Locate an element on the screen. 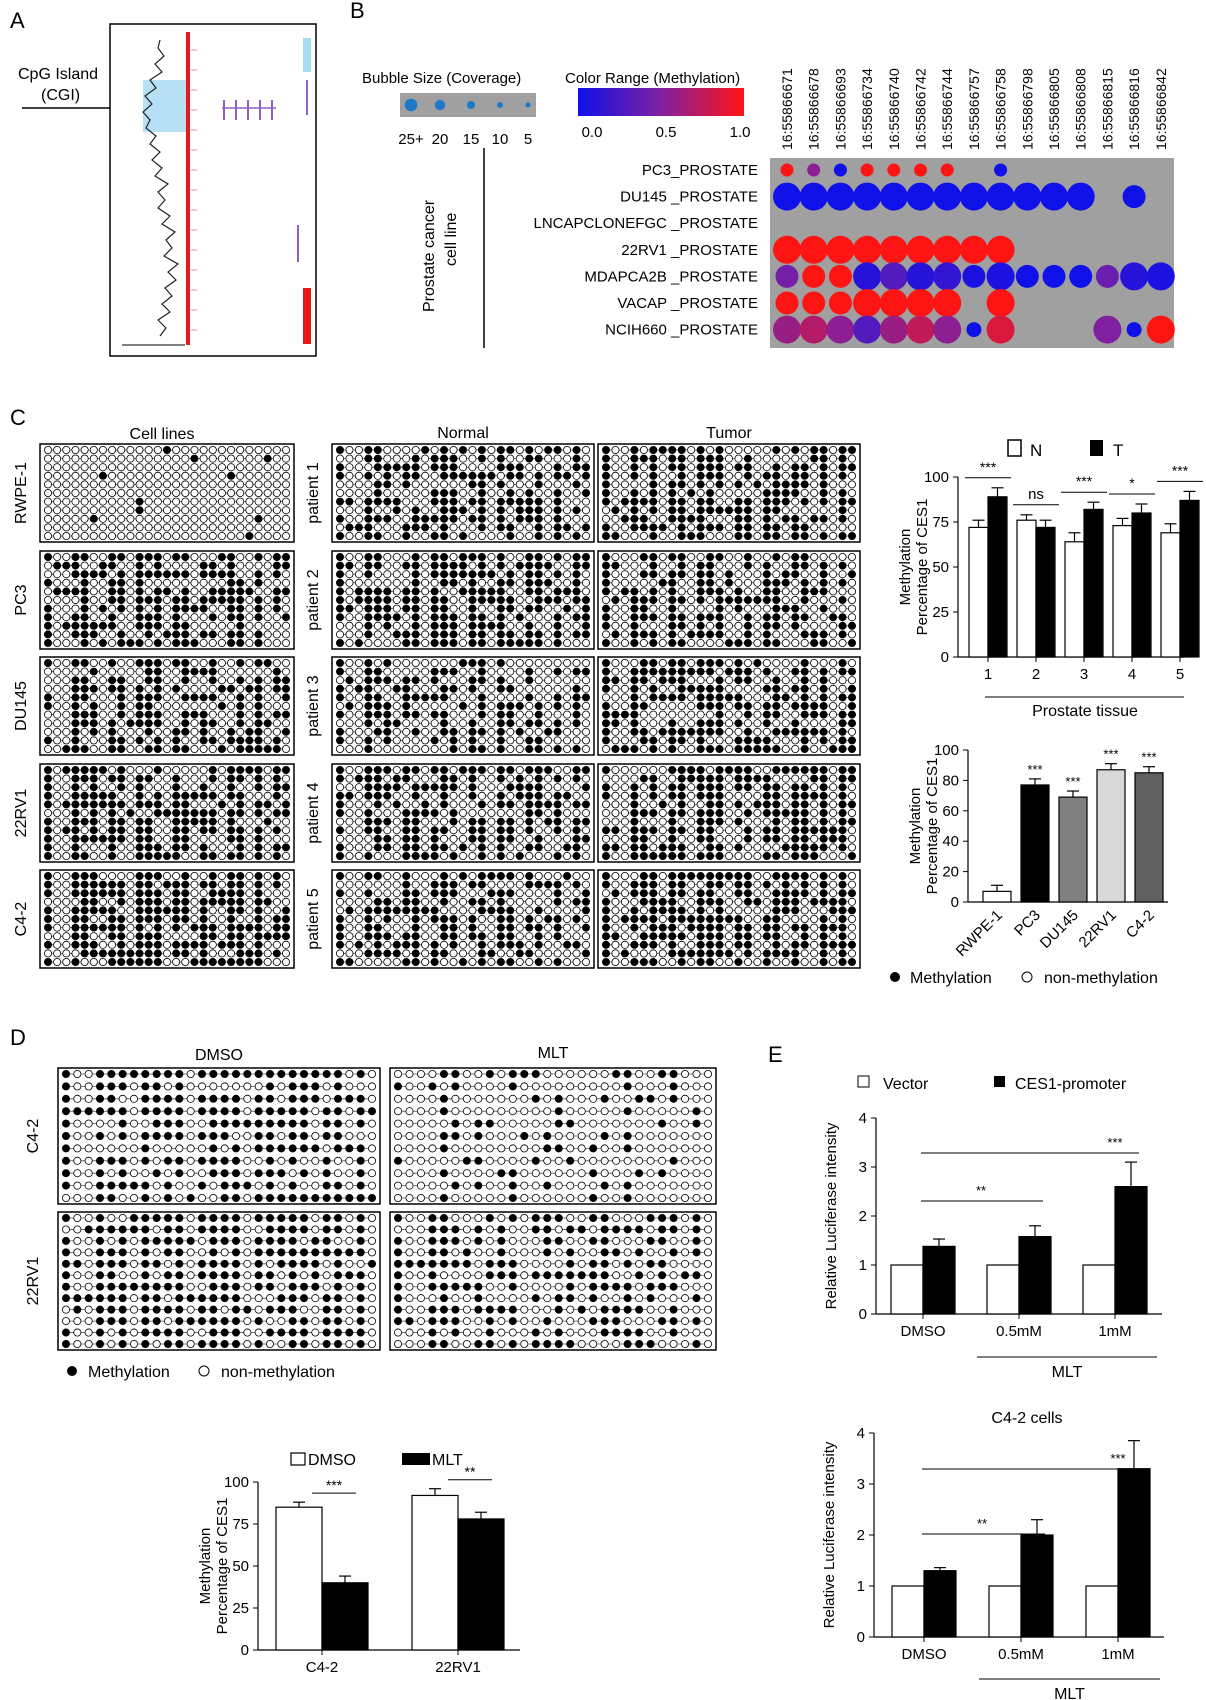  bar is located at coordinates (1149, 837).